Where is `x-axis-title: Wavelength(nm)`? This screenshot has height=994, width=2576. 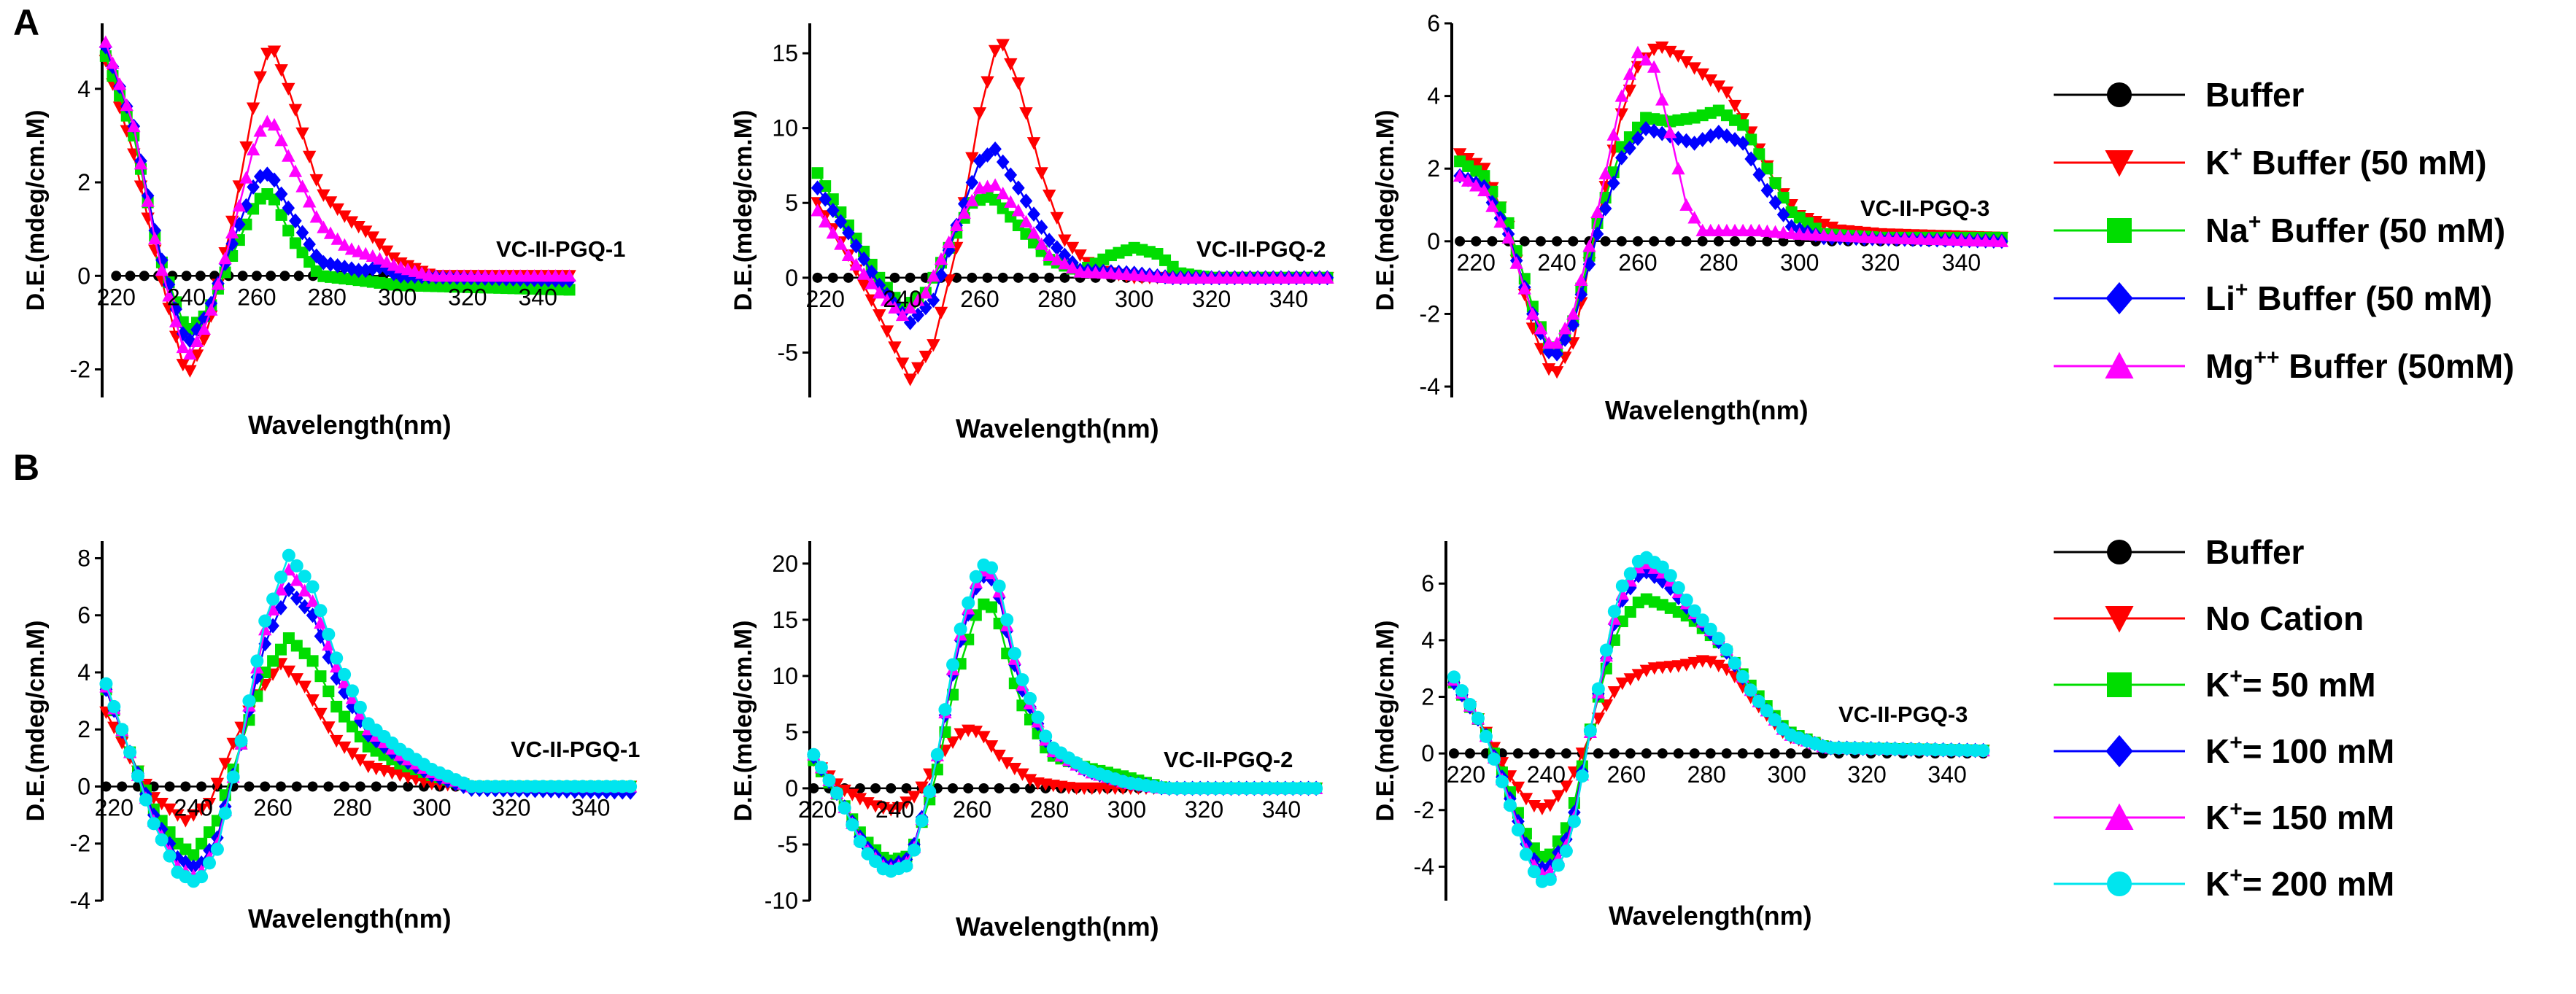 x-axis-title: Wavelength(nm) is located at coordinates (1710, 916).